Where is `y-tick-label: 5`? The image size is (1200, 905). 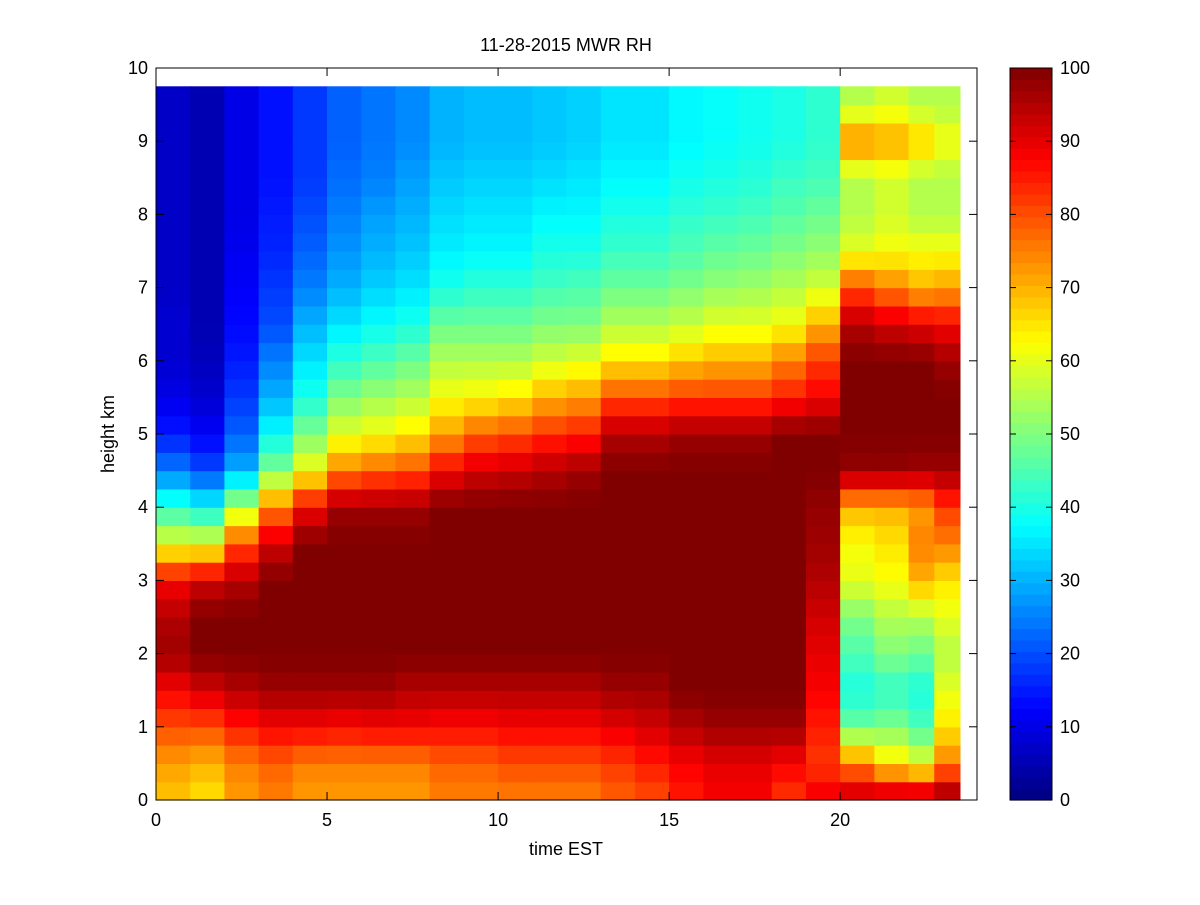
y-tick-label: 5 is located at coordinates (143, 434).